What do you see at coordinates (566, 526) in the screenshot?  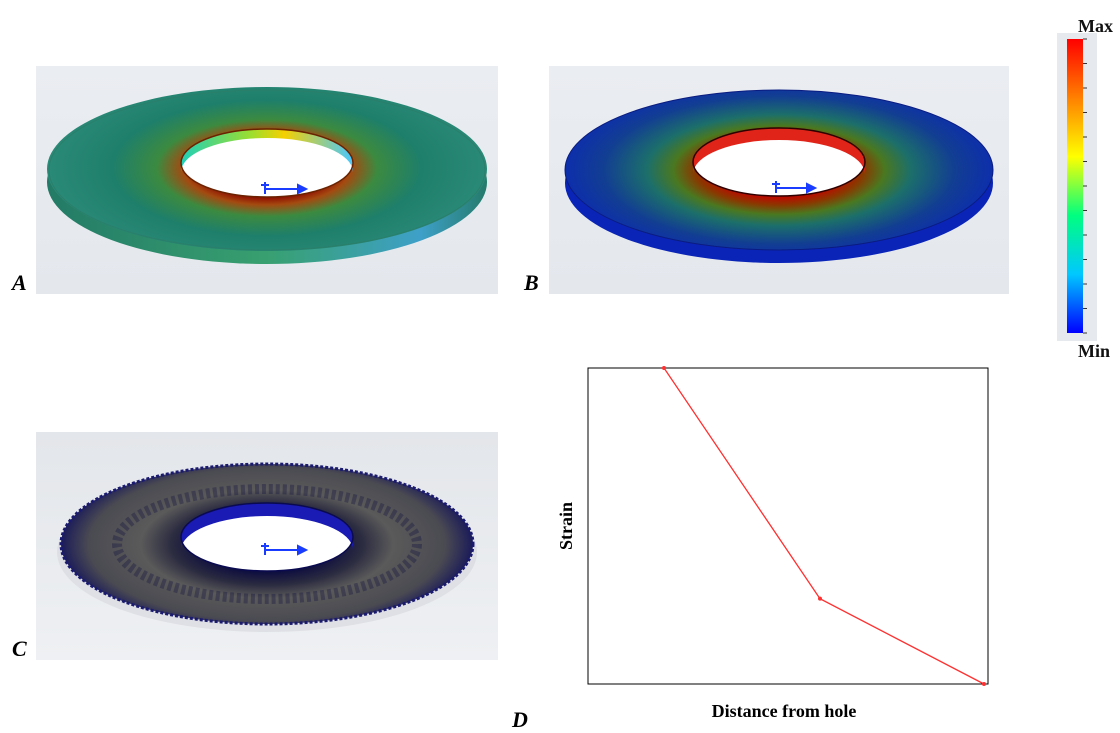 I see `y-axis-title: Strain` at bounding box center [566, 526].